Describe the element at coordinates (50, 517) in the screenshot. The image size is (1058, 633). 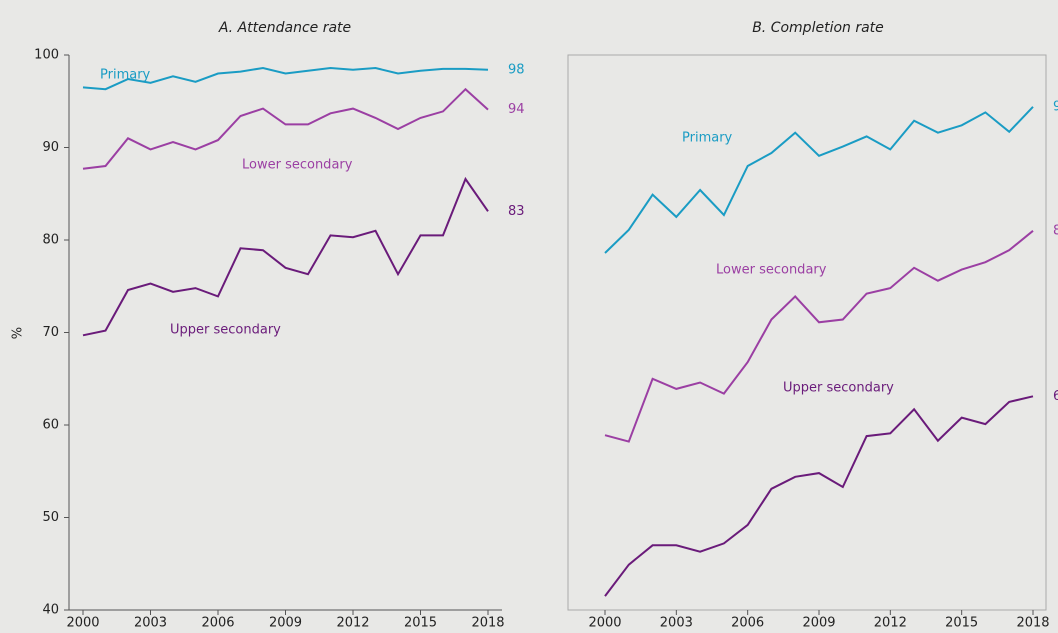
I see `y-tick-label: 50` at that location.